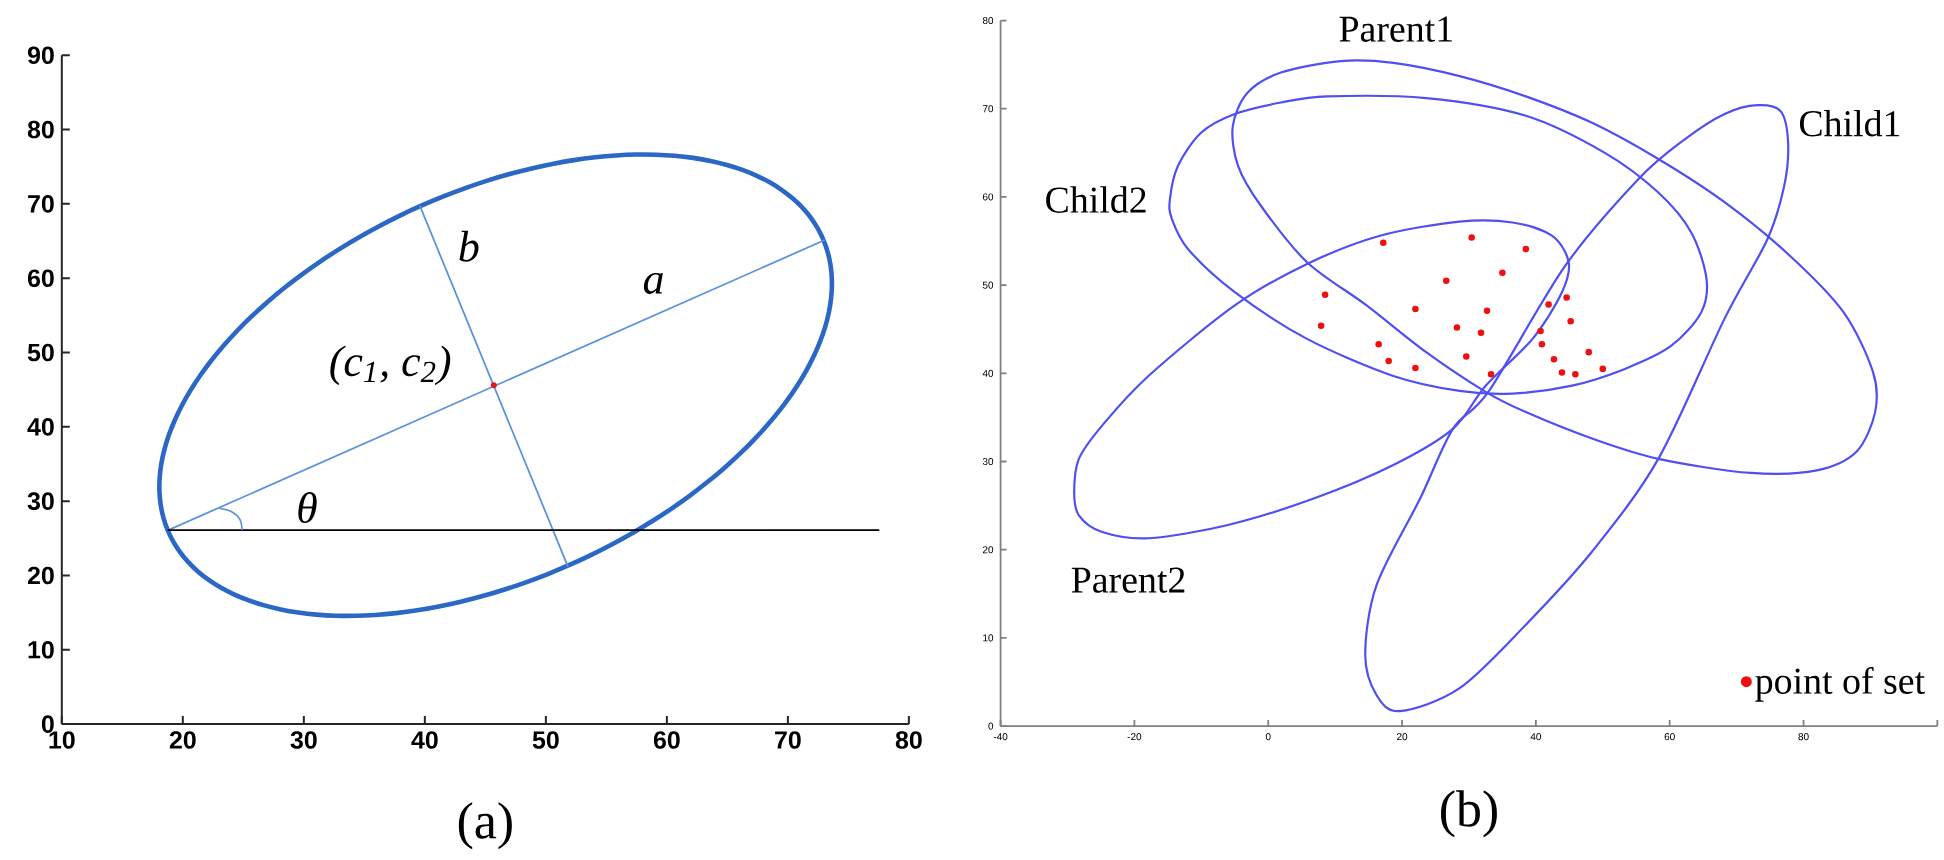 This screenshot has height=860, width=1944. What do you see at coordinates (908, 740) in the screenshot?
I see `x-tick-label: 80` at bounding box center [908, 740].